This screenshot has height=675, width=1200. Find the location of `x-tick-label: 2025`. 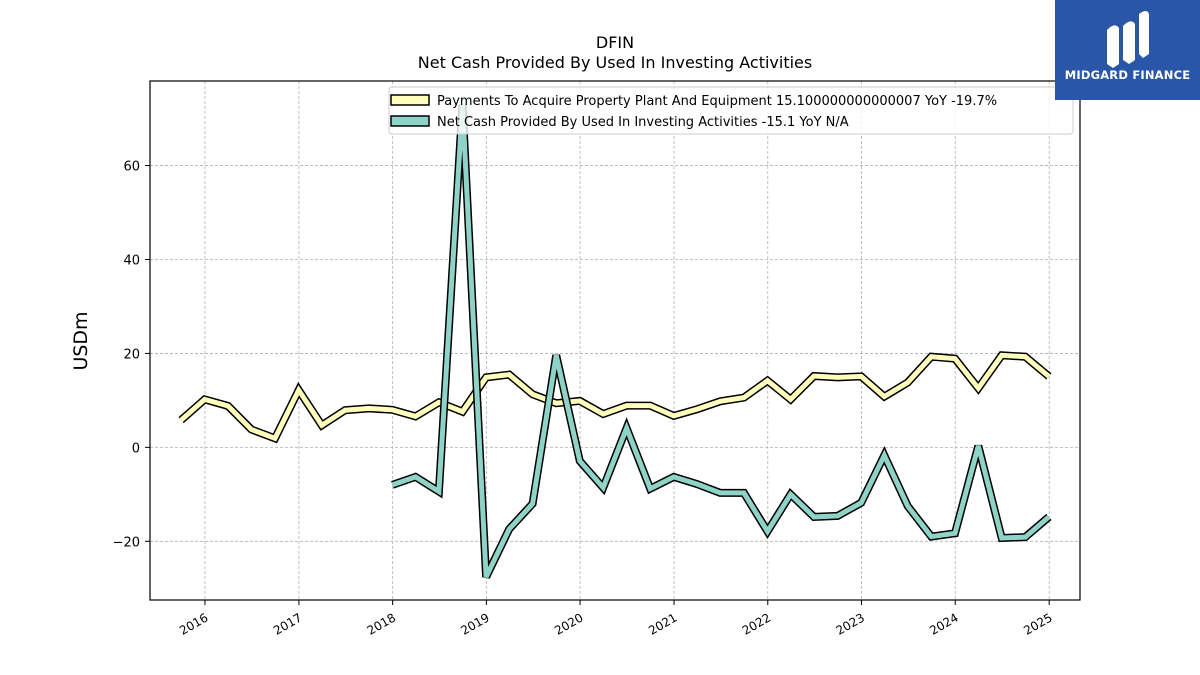

x-tick-label: 2025 is located at coordinates (1037, 623).